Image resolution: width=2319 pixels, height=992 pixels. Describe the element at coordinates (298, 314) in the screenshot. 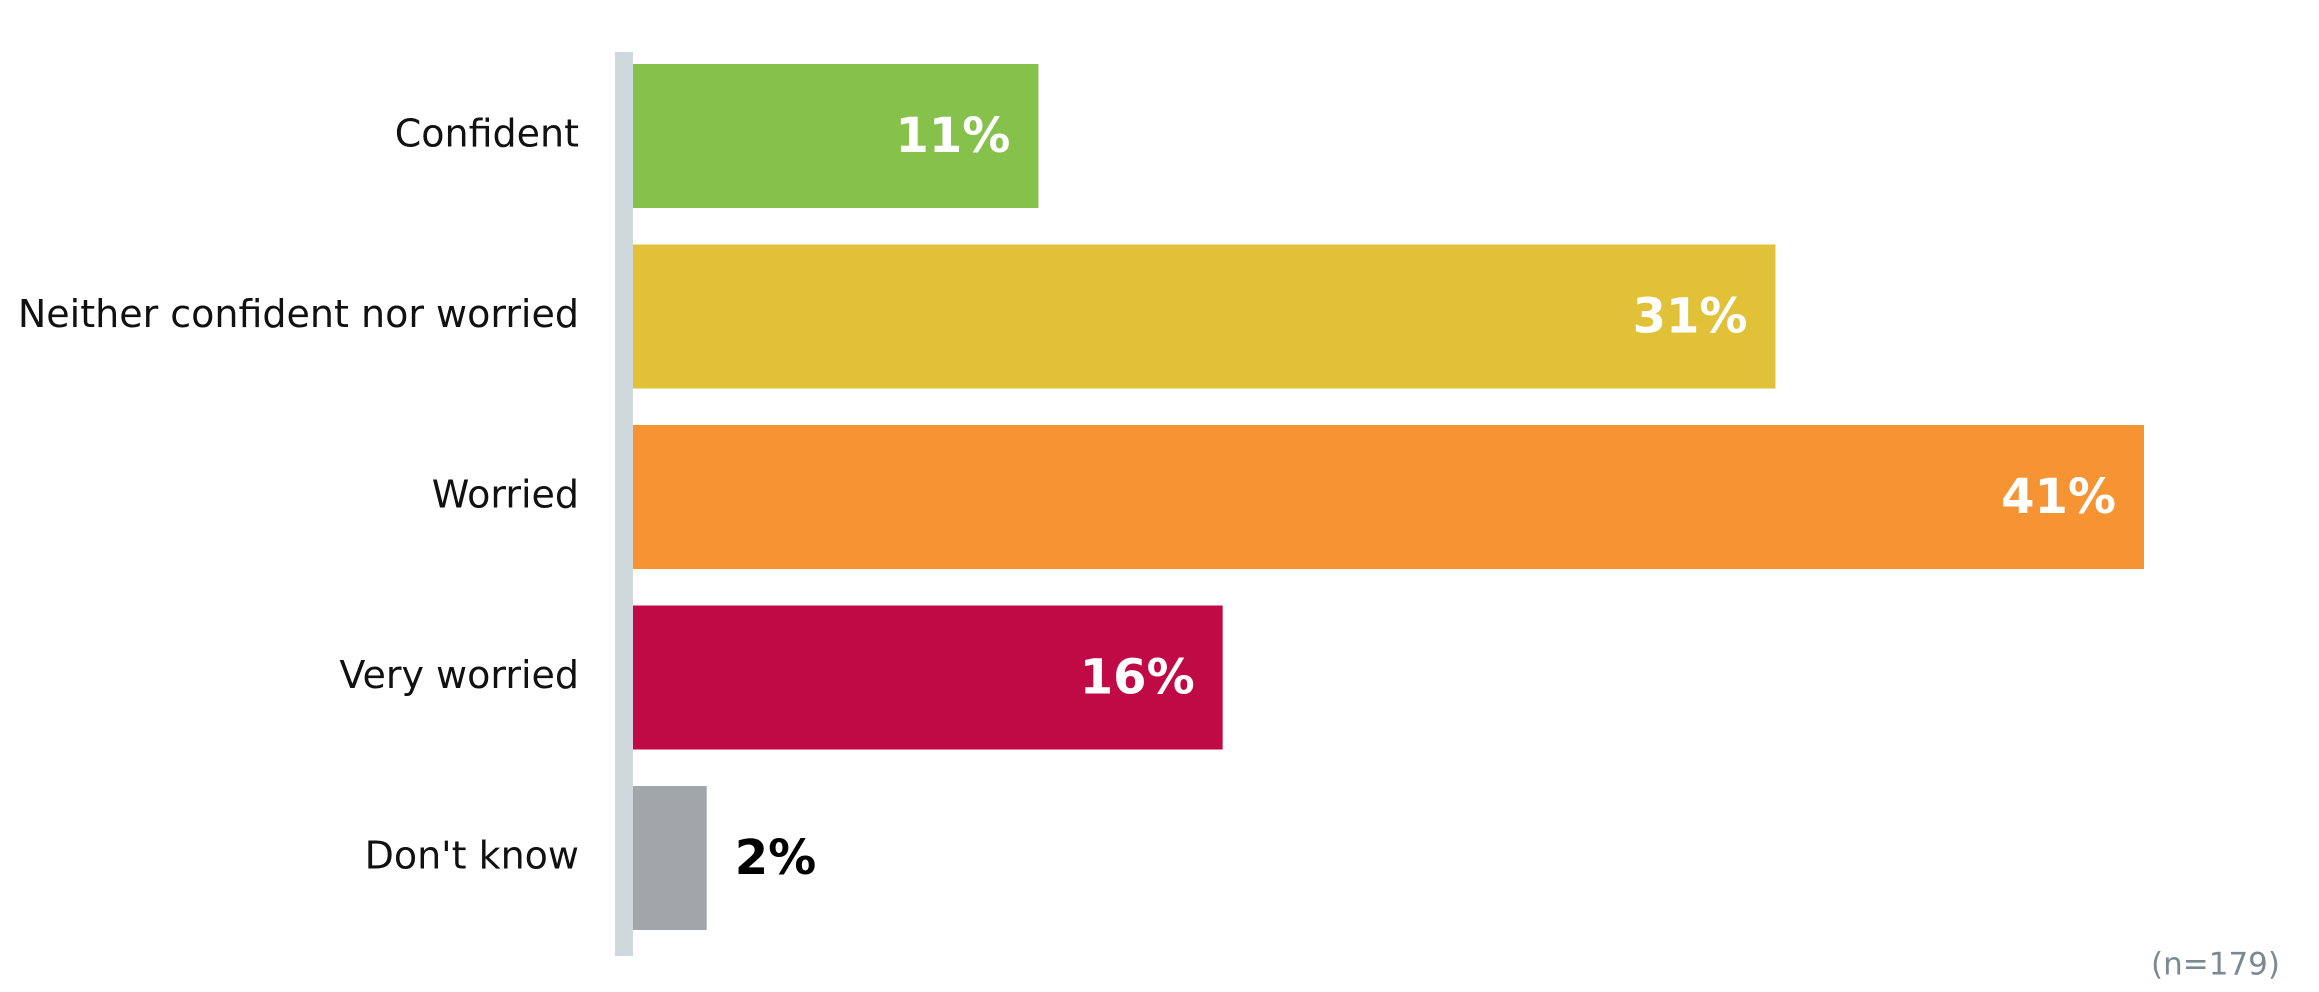

I see `category-label: Neither confident nor worried` at that location.